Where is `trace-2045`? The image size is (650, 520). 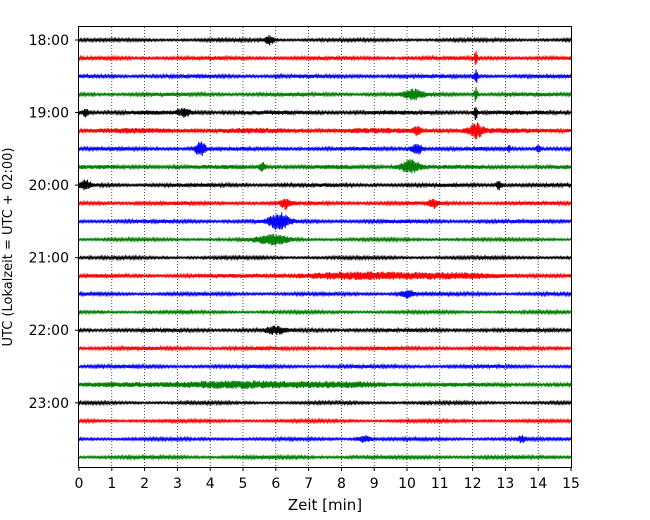 trace-2045 is located at coordinates (325, 239).